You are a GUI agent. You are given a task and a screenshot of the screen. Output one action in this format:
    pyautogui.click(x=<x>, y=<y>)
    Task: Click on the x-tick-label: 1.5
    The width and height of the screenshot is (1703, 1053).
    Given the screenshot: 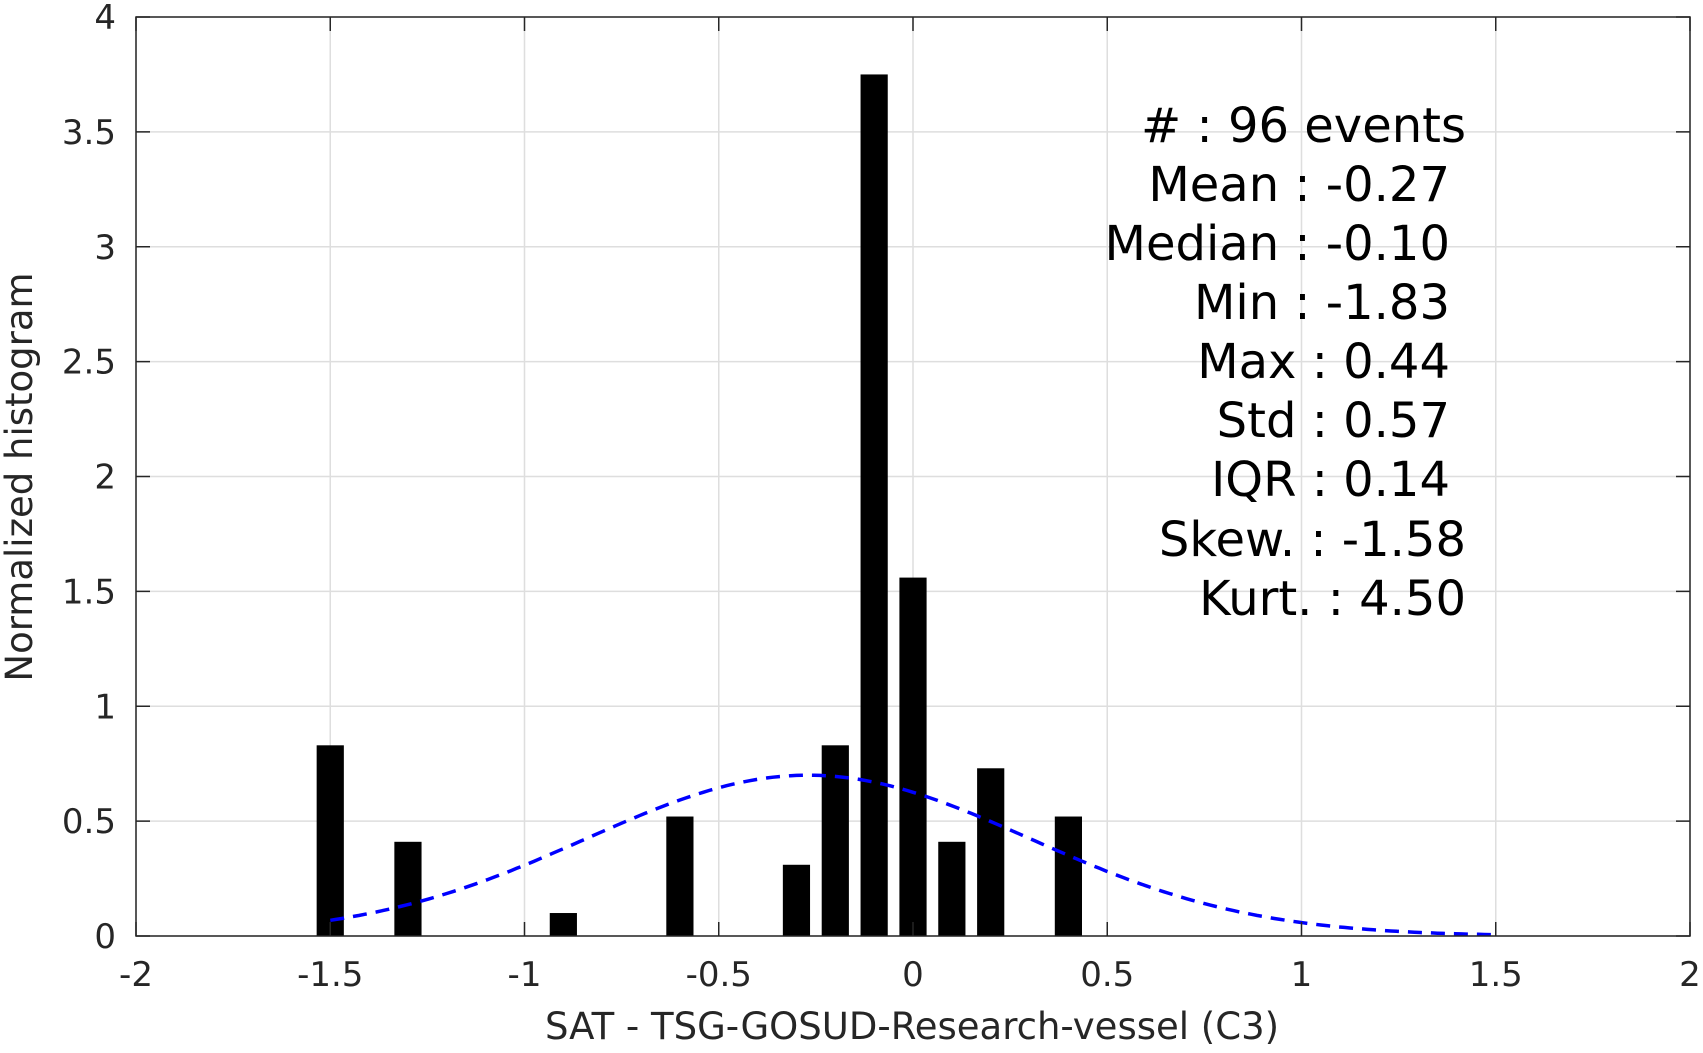 What is the action you would take?
    pyautogui.click(x=1496, y=975)
    